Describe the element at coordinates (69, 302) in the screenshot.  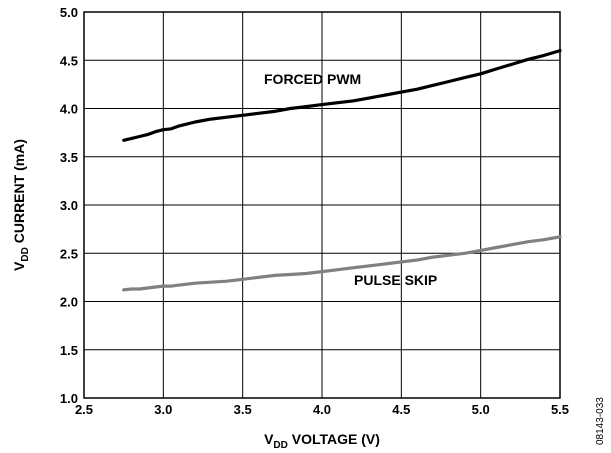
I see `y-tick-label: 2.0` at that location.